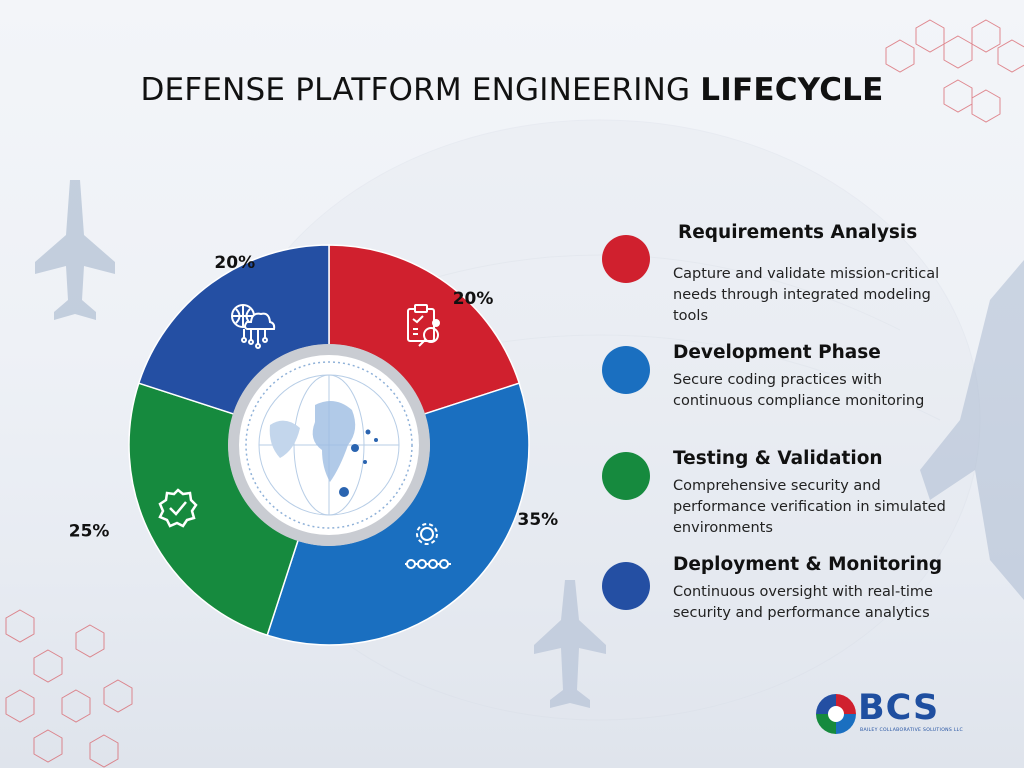  Describe the element at coordinates (836, 714) in the screenshot. I see `bcs-swirl-logo-icon` at that location.